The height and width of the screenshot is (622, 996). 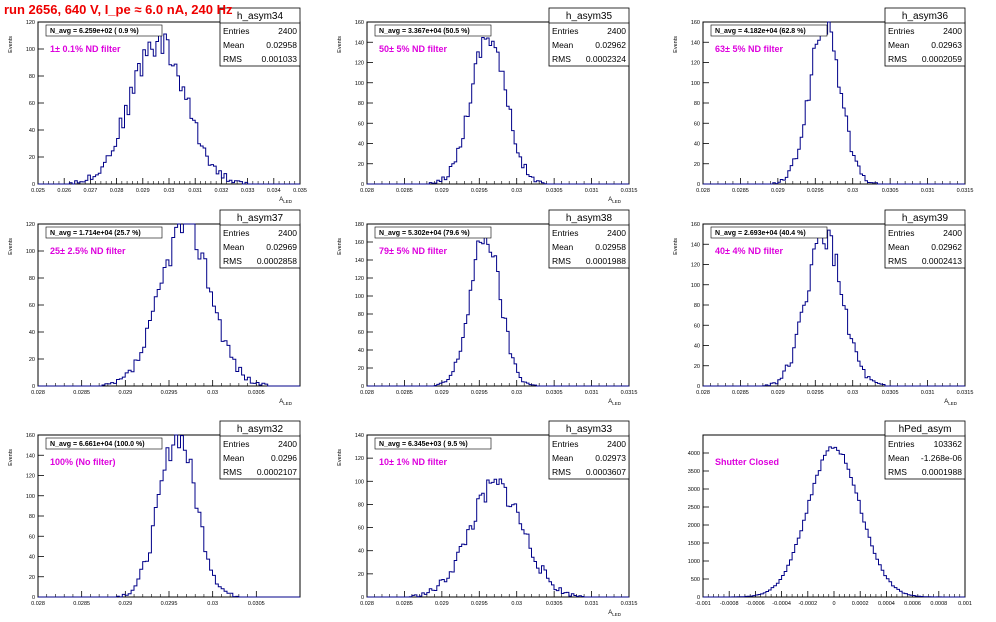 What do you see at coordinates (248, 191) in the screenshot?
I see `x-tick-label: 0.033` at bounding box center [248, 191].